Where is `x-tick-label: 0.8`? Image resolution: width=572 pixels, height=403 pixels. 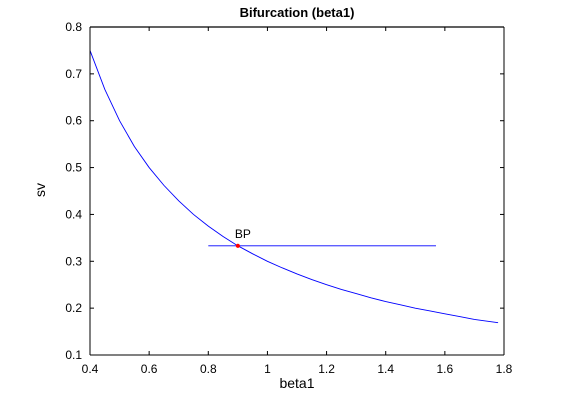
x-tick-label: 0.8 is located at coordinates (208, 369).